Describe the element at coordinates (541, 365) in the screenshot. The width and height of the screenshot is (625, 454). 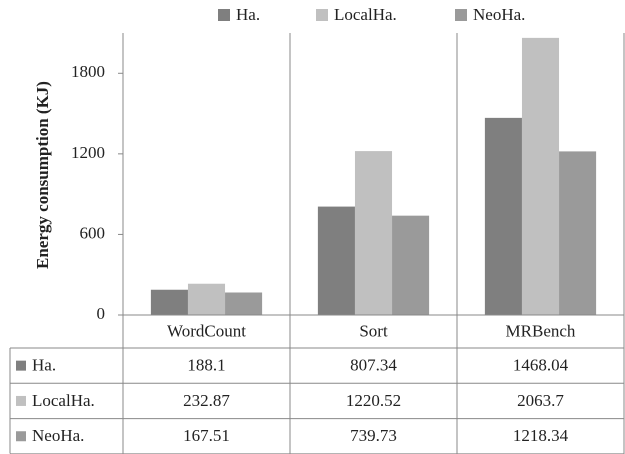
I see `table-cell: 1468.04` at that location.